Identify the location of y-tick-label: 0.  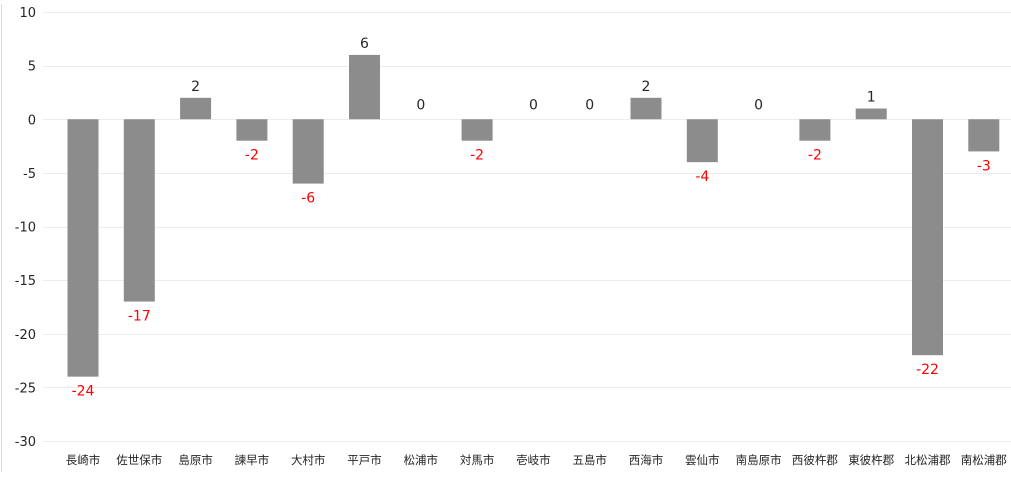
(32, 120).